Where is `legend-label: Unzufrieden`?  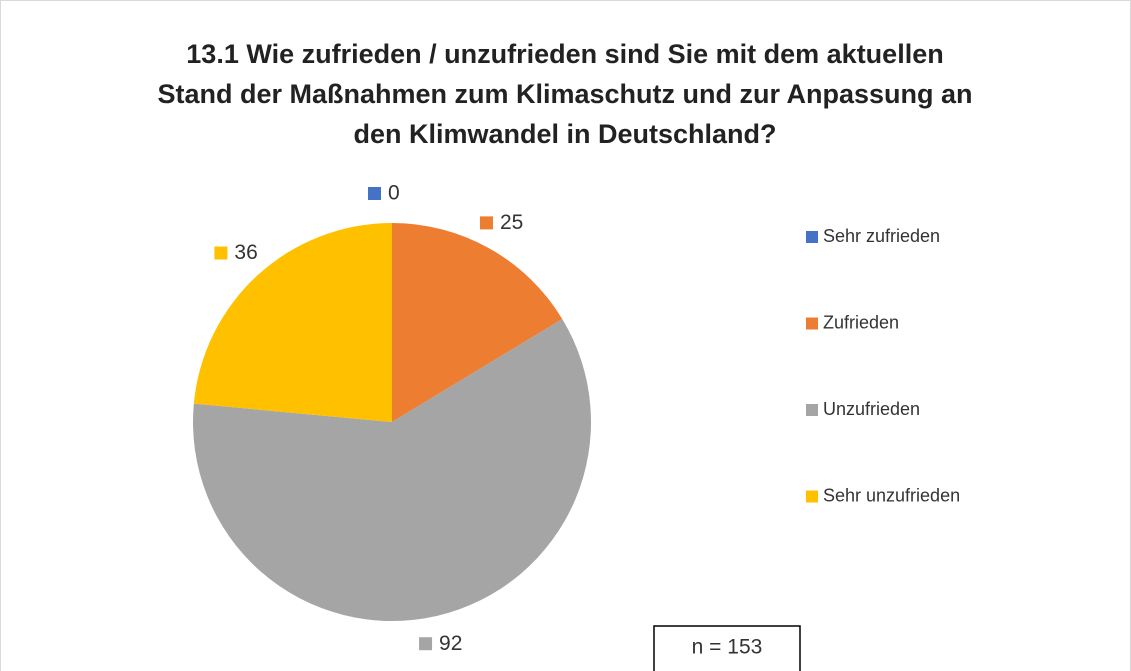 legend-label: Unzufrieden is located at coordinates (871, 409).